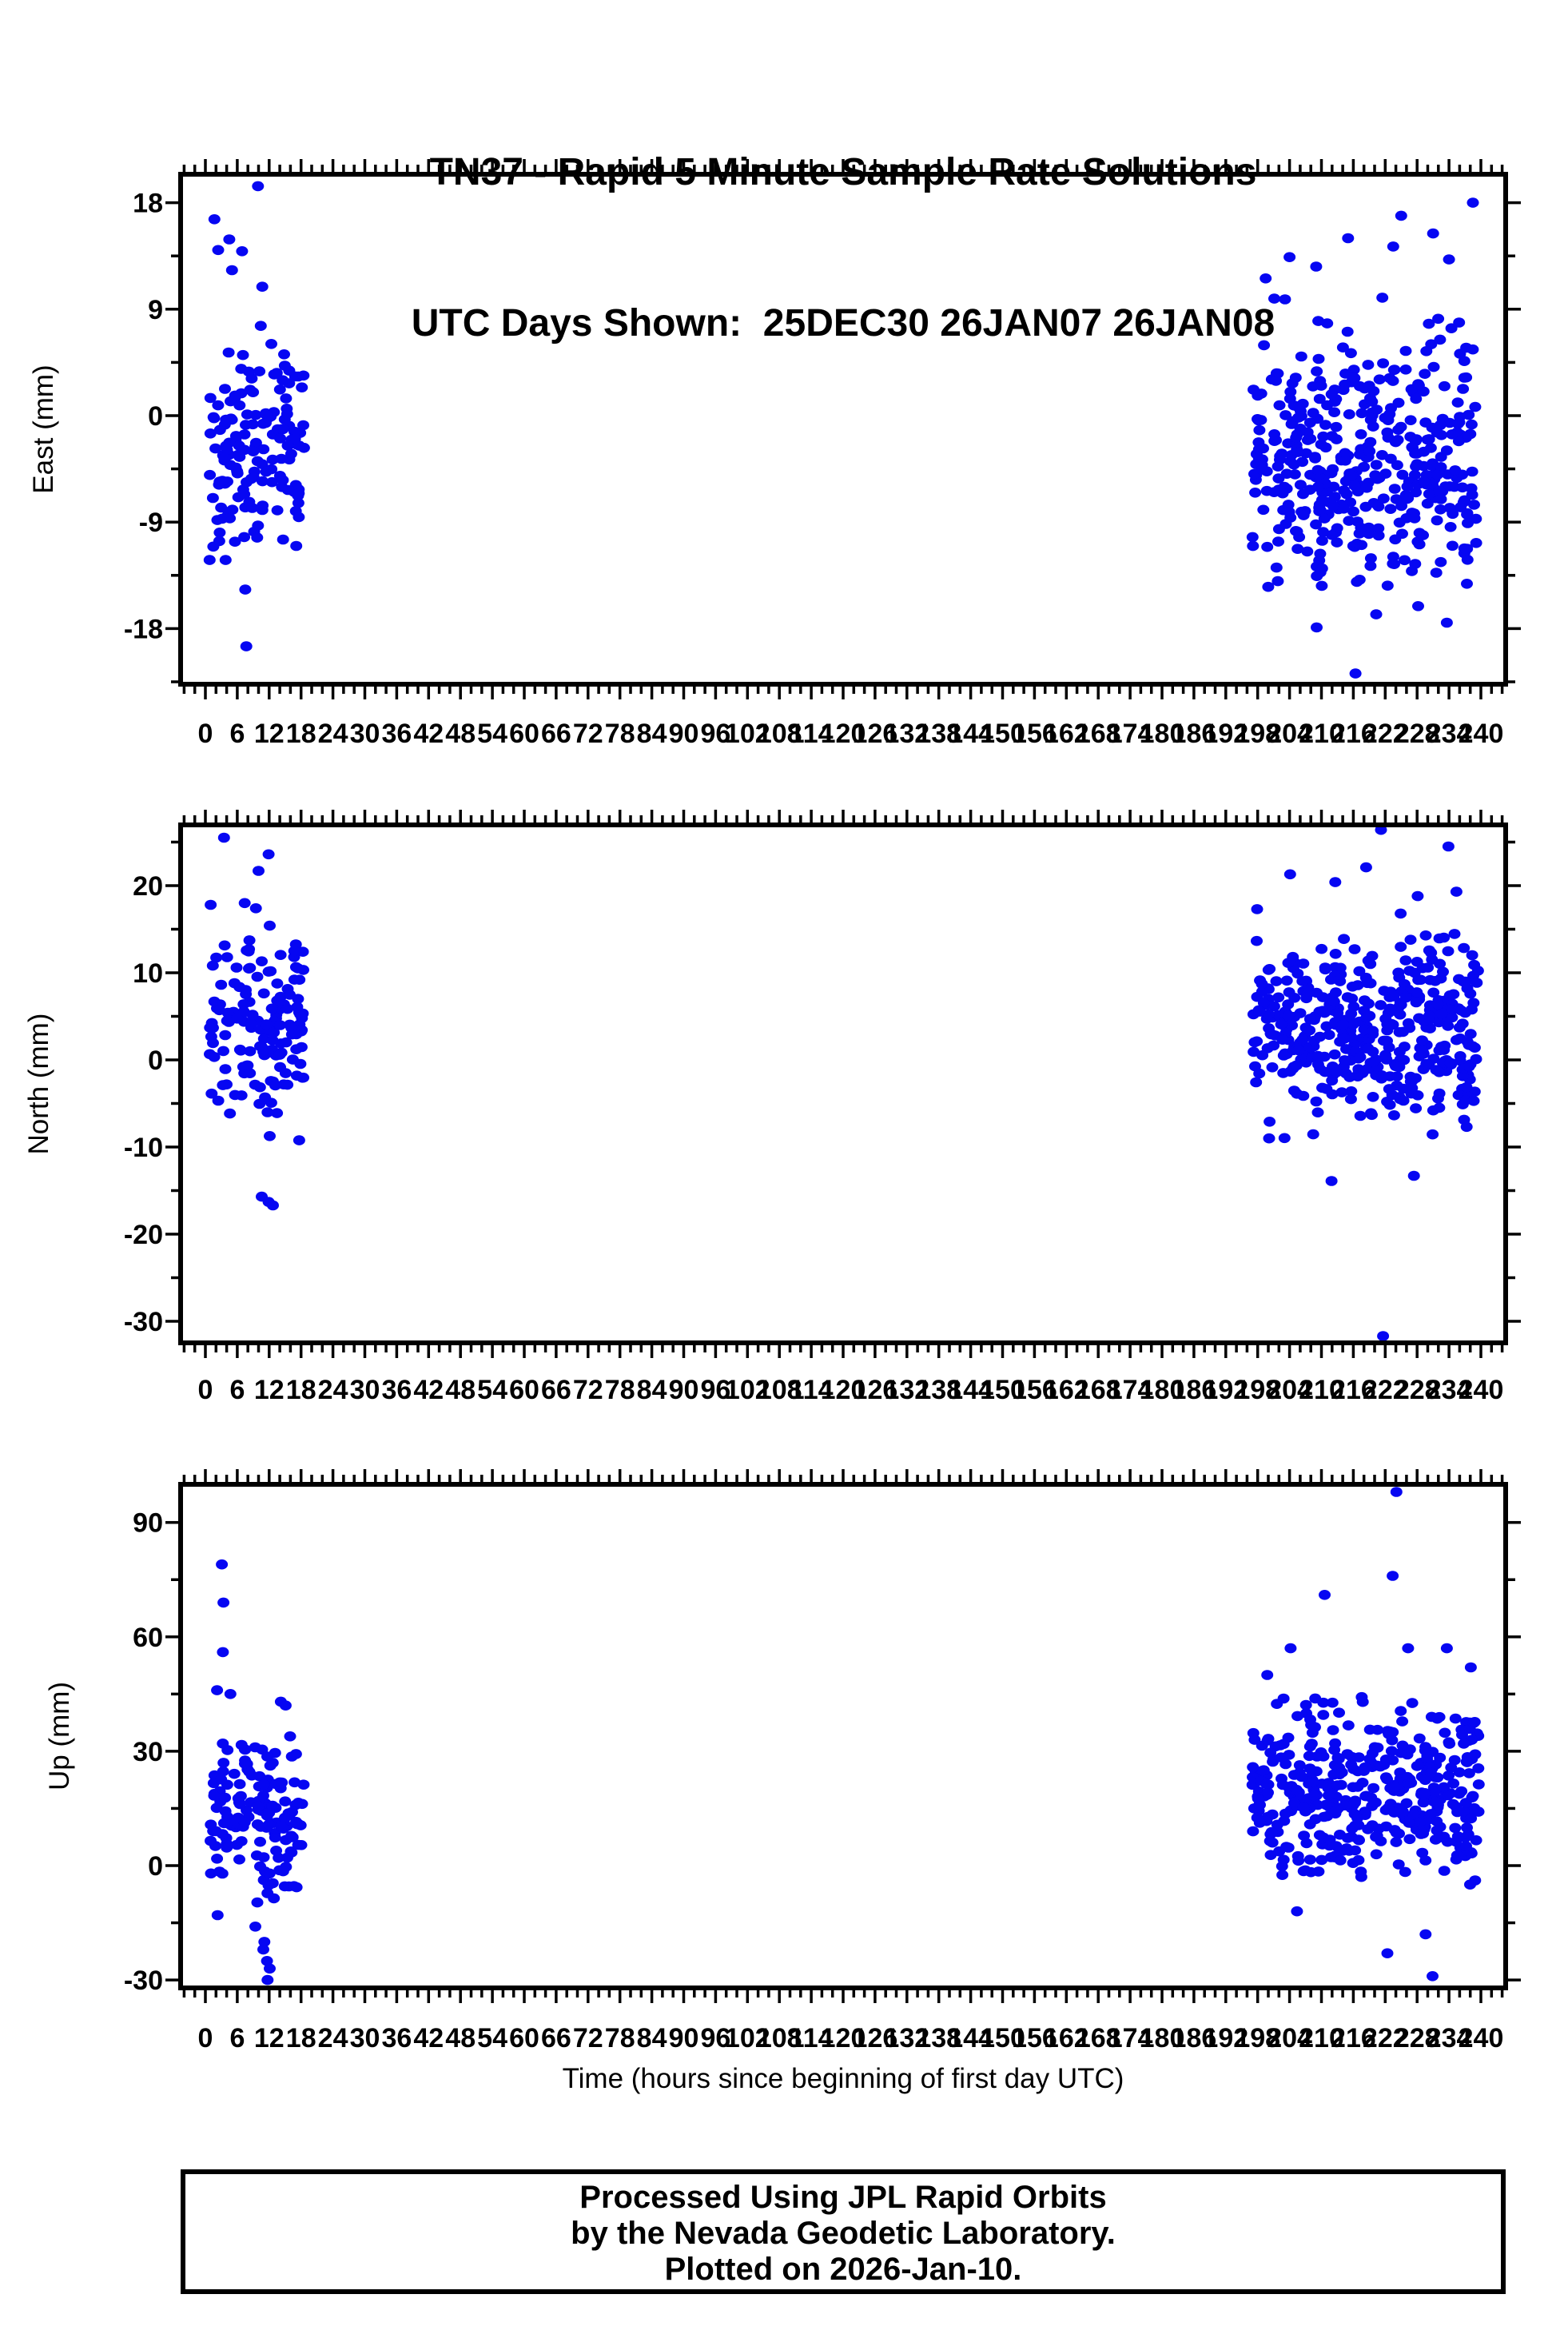 The height and width of the screenshot is (2346, 1568). What do you see at coordinates (38, 1084) in the screenshot?
I see `north-axis-label: North (mm)` at bounding box center [38, 1084].